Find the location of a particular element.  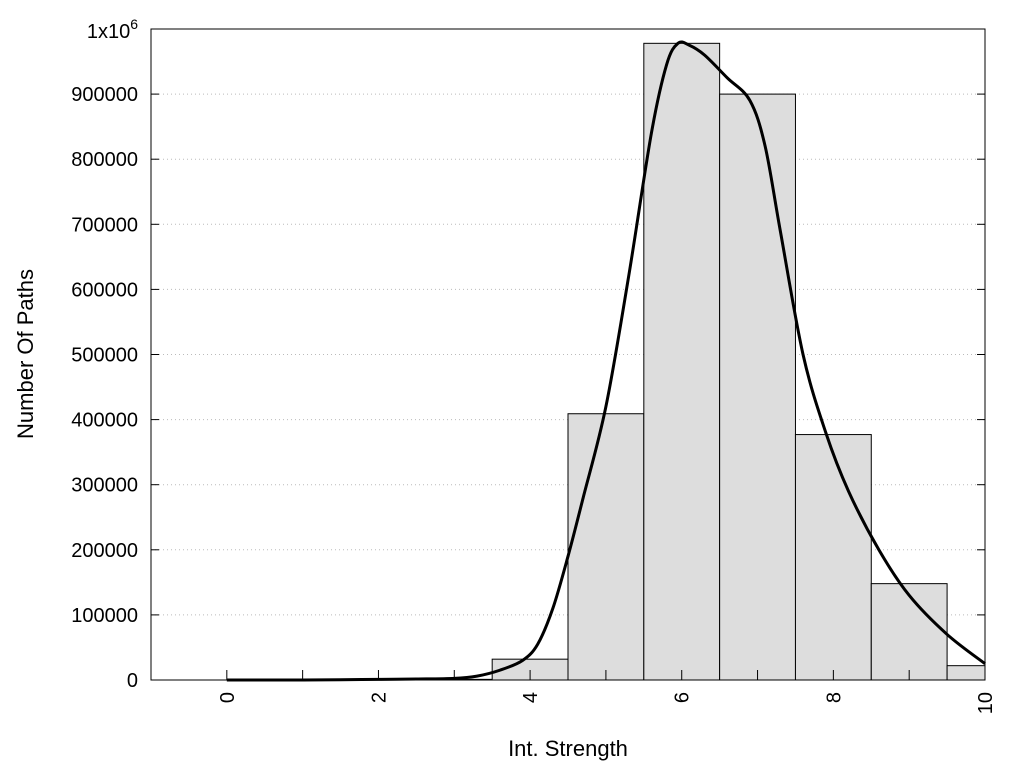

y-tick-label: 100000 is located at coordinates (104, 616).